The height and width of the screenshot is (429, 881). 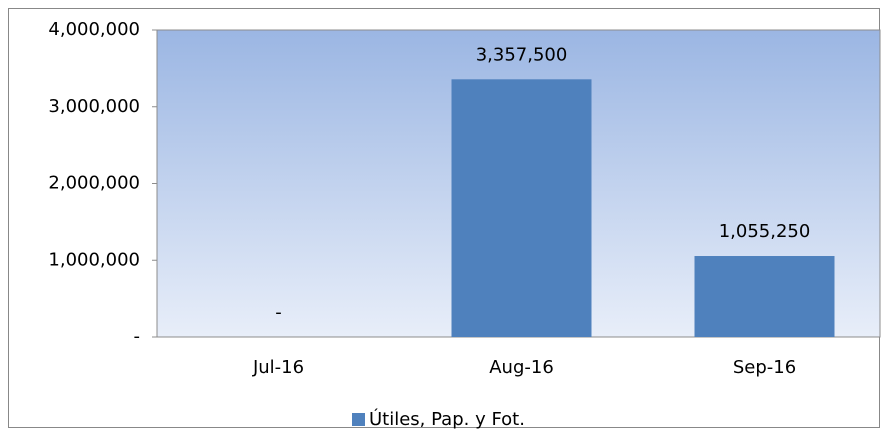 What do you see at coordinates (278, 367) in the screenshot?
I see `x-tick-label: Jul-16` at bounding box center [278, 367].